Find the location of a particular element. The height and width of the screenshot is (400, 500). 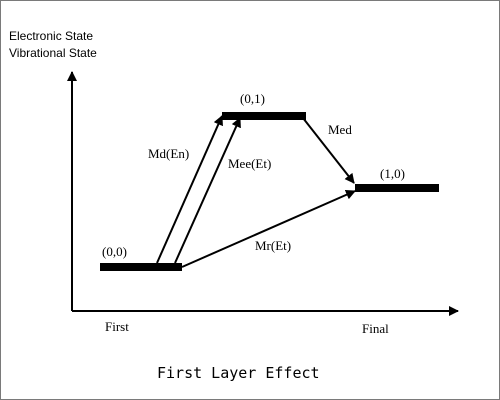

transition-arrow-md is located at coordinates (189, 189).